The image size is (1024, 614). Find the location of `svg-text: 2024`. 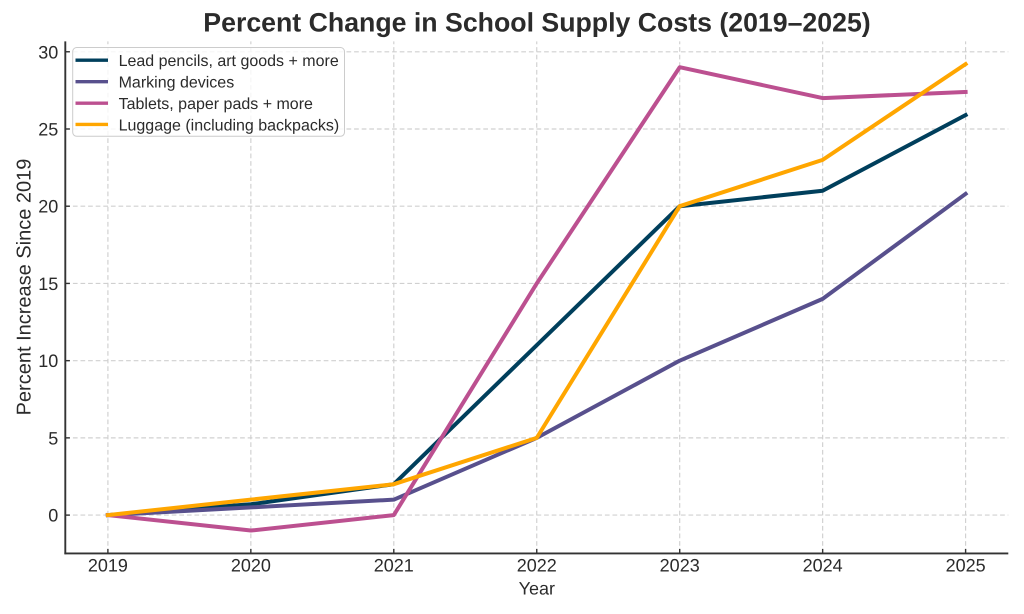

svg-text: 2024 is located at coordinates (823, 565).